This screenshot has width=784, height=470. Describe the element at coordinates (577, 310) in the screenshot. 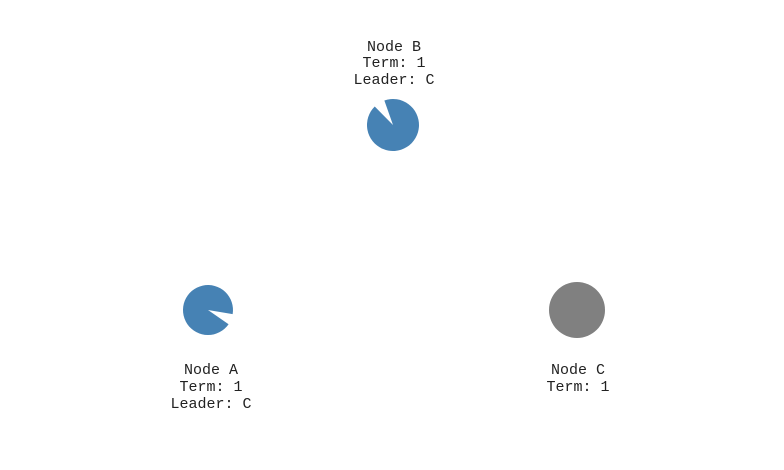

I see `node-c-circle` at that location.